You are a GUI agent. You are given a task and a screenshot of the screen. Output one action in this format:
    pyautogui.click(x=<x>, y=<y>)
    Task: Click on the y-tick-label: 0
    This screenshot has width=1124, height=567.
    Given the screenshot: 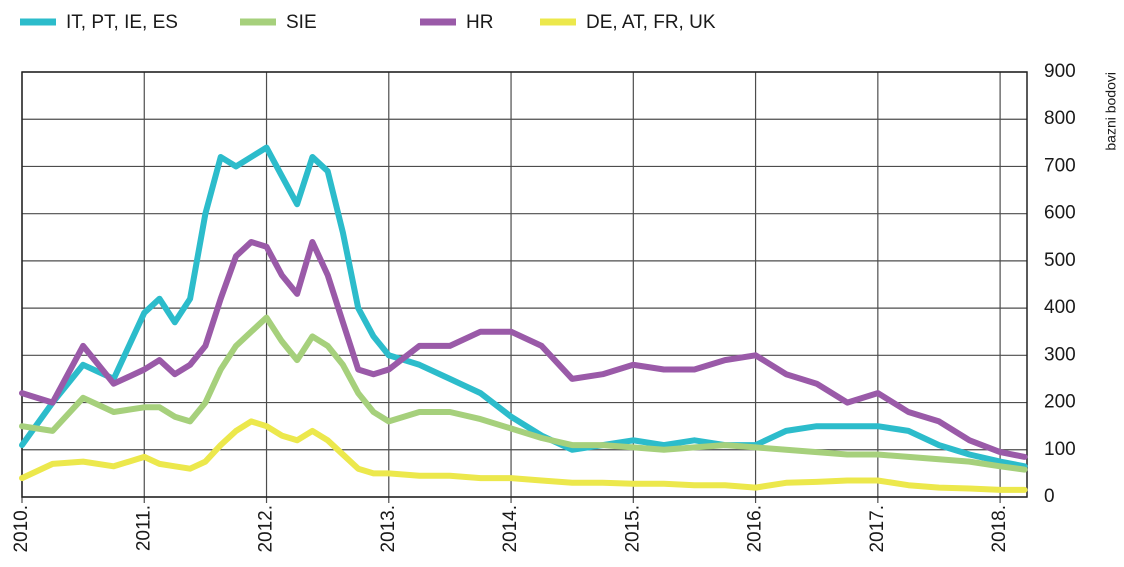 What is the action you would take?
    pyautogui.click(x=1049, y=496)
    